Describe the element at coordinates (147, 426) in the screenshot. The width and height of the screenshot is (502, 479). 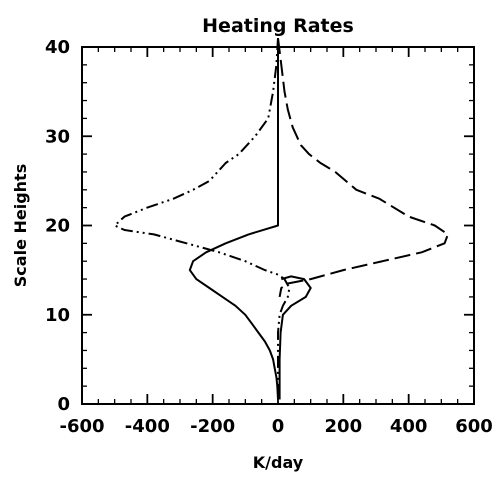
I see `x-tick-label: -400` at that location.